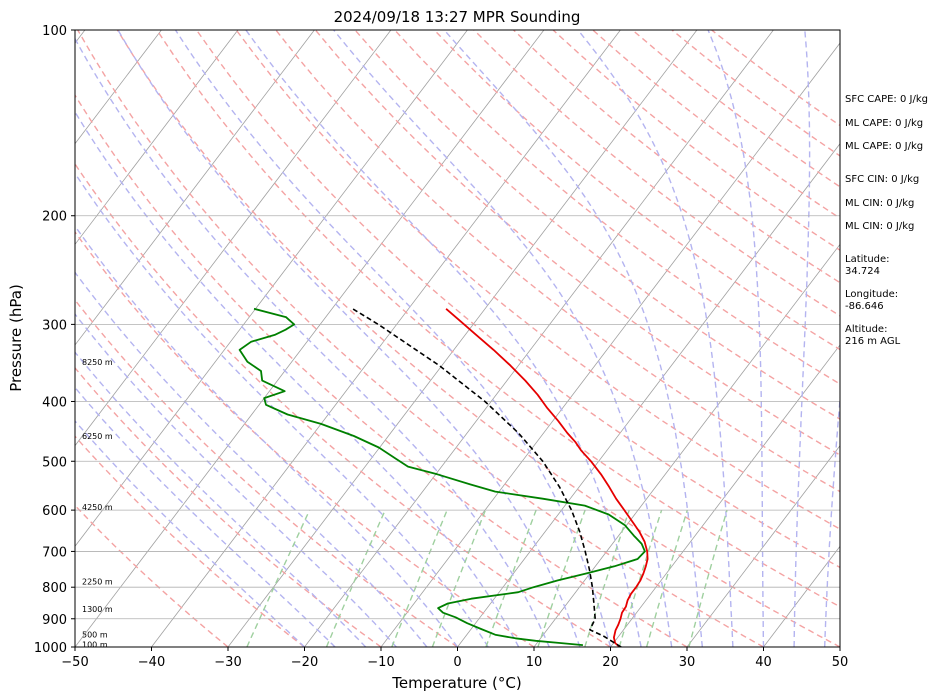  What do you see at coordinates (227, 662) in the screenshot?
I see `x-tick-label: −30` at bounding box center [227, 662].